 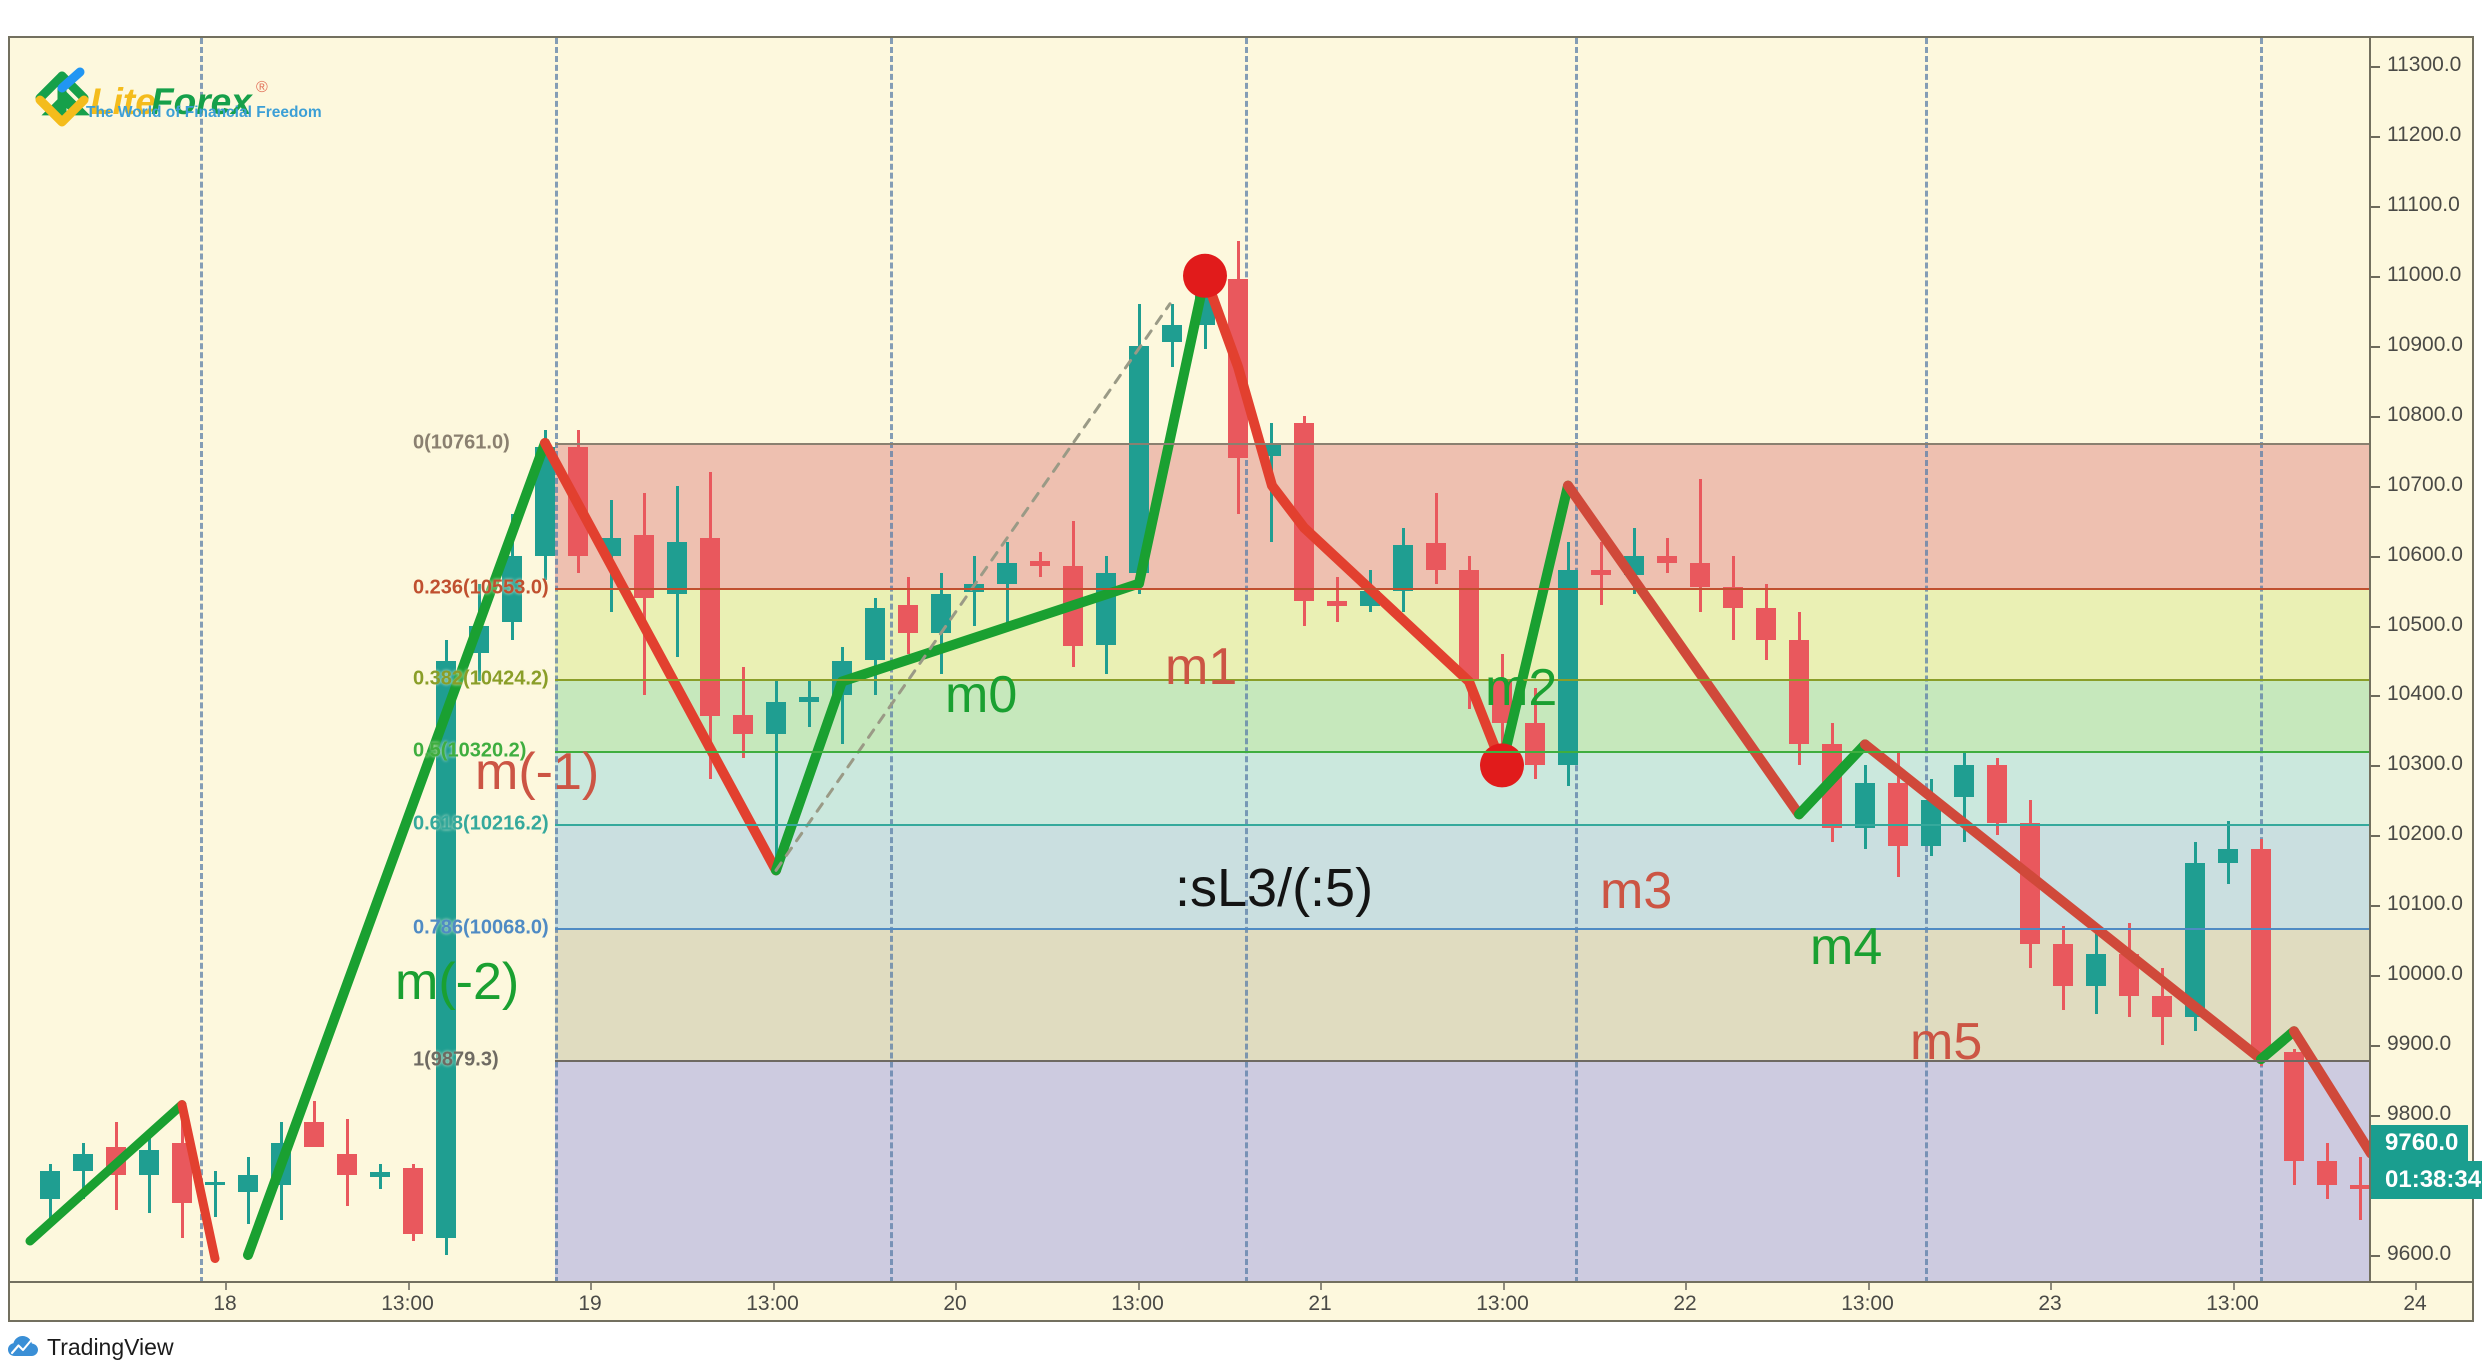 I want to click on price-tick-label: 10800.0, so click(x=2425, y=414).